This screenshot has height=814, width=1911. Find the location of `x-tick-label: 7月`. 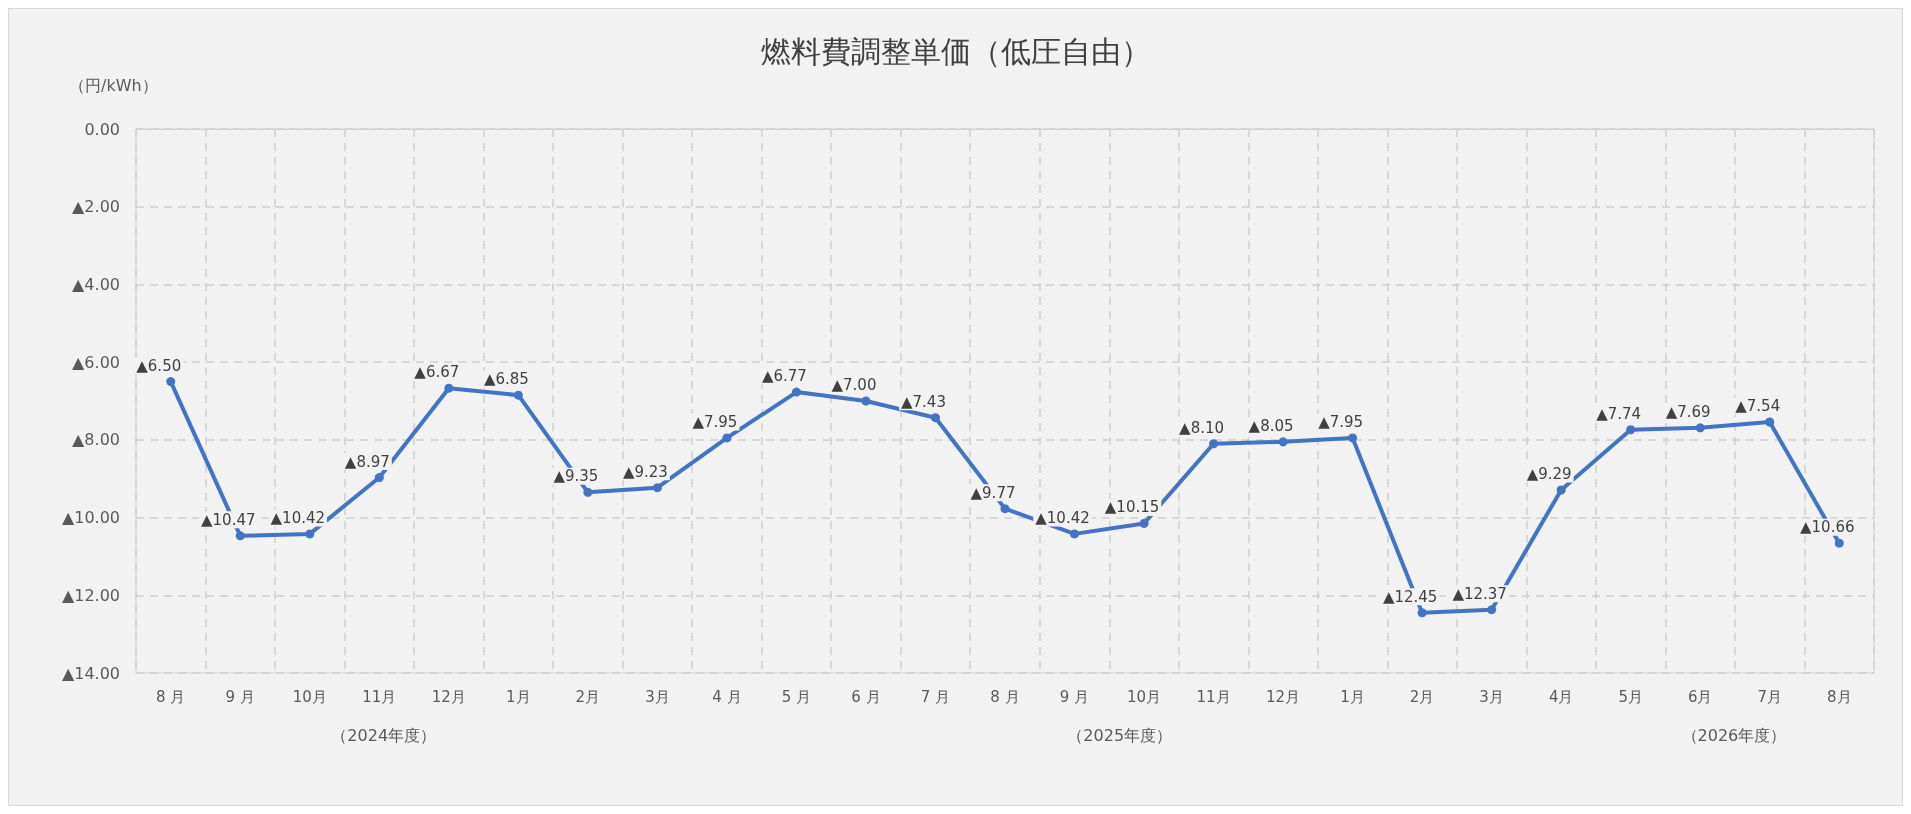

x-tick-label: 7月 is located at coordinates (1769, 696).